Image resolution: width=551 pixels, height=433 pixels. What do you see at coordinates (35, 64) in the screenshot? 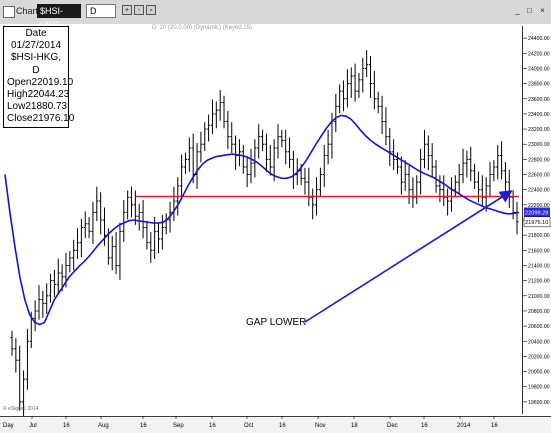
I see `info-symbol: $HSI-HKG, D` at bounding box center [35, 64].